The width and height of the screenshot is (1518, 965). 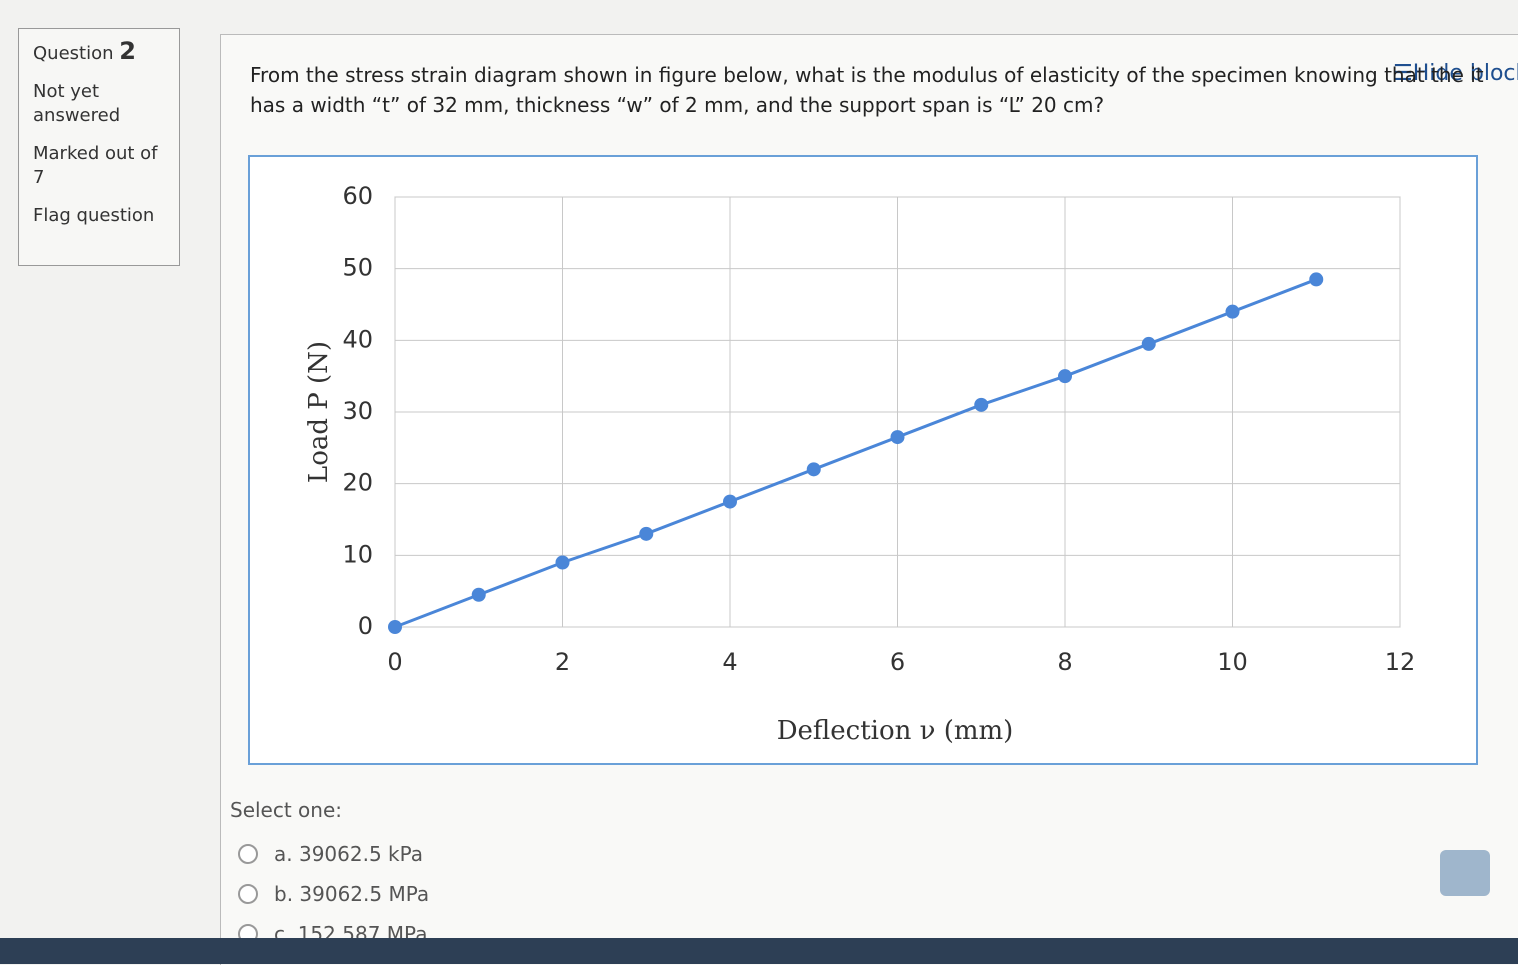 What do you see at coordinates (127, 51) in the screenshot?
I see `question-number: 2` at bounding box center [127, 51].